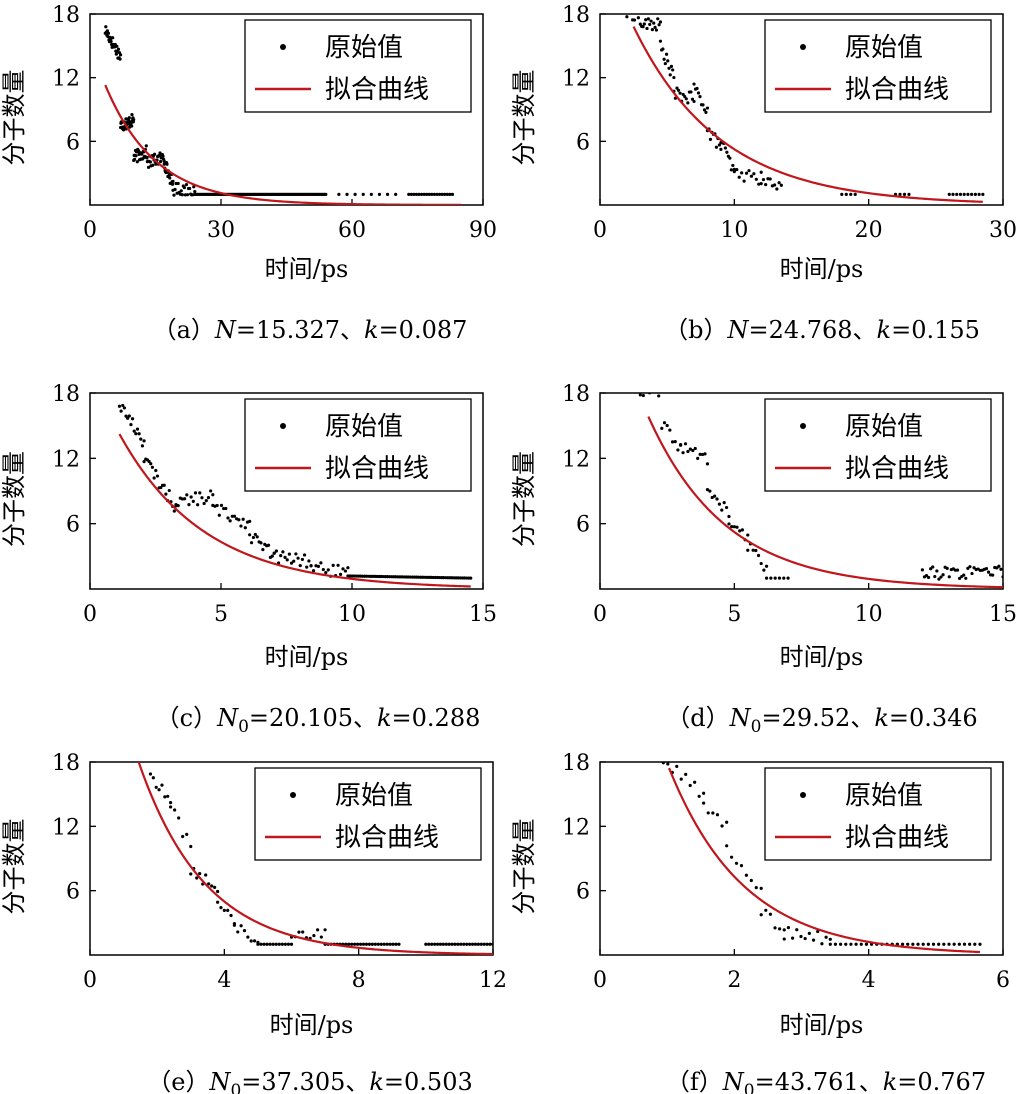 This screenshot has height=1094, width=1020. I want to click on plot-frame, so click(801, 109).